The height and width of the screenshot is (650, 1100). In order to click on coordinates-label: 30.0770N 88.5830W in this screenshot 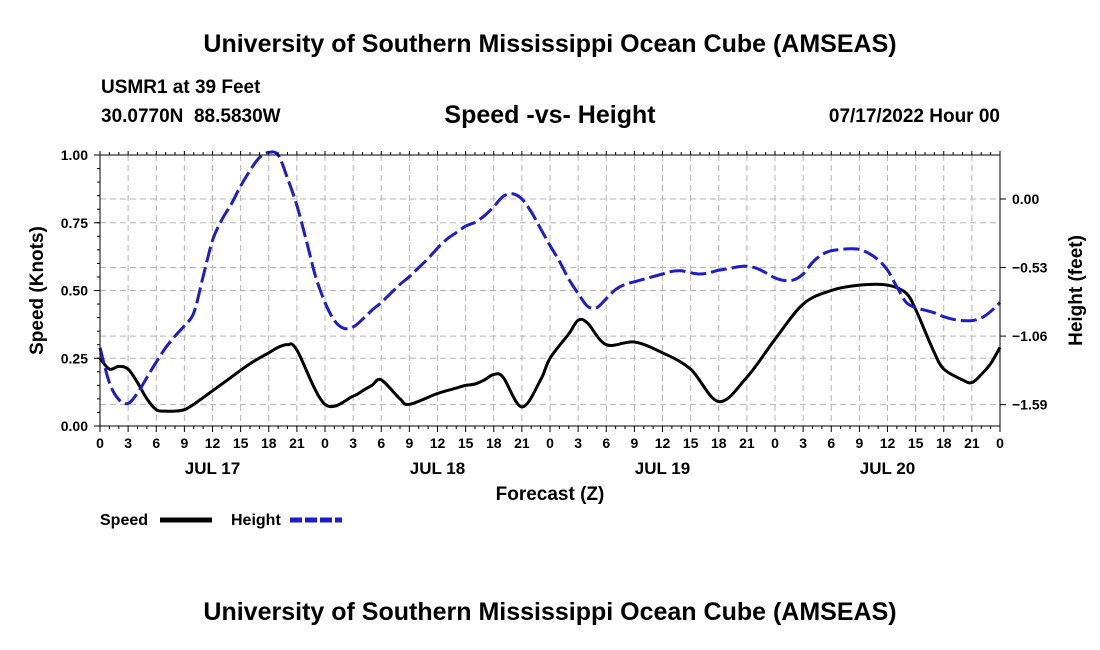, I will do `click(191, 116)`.